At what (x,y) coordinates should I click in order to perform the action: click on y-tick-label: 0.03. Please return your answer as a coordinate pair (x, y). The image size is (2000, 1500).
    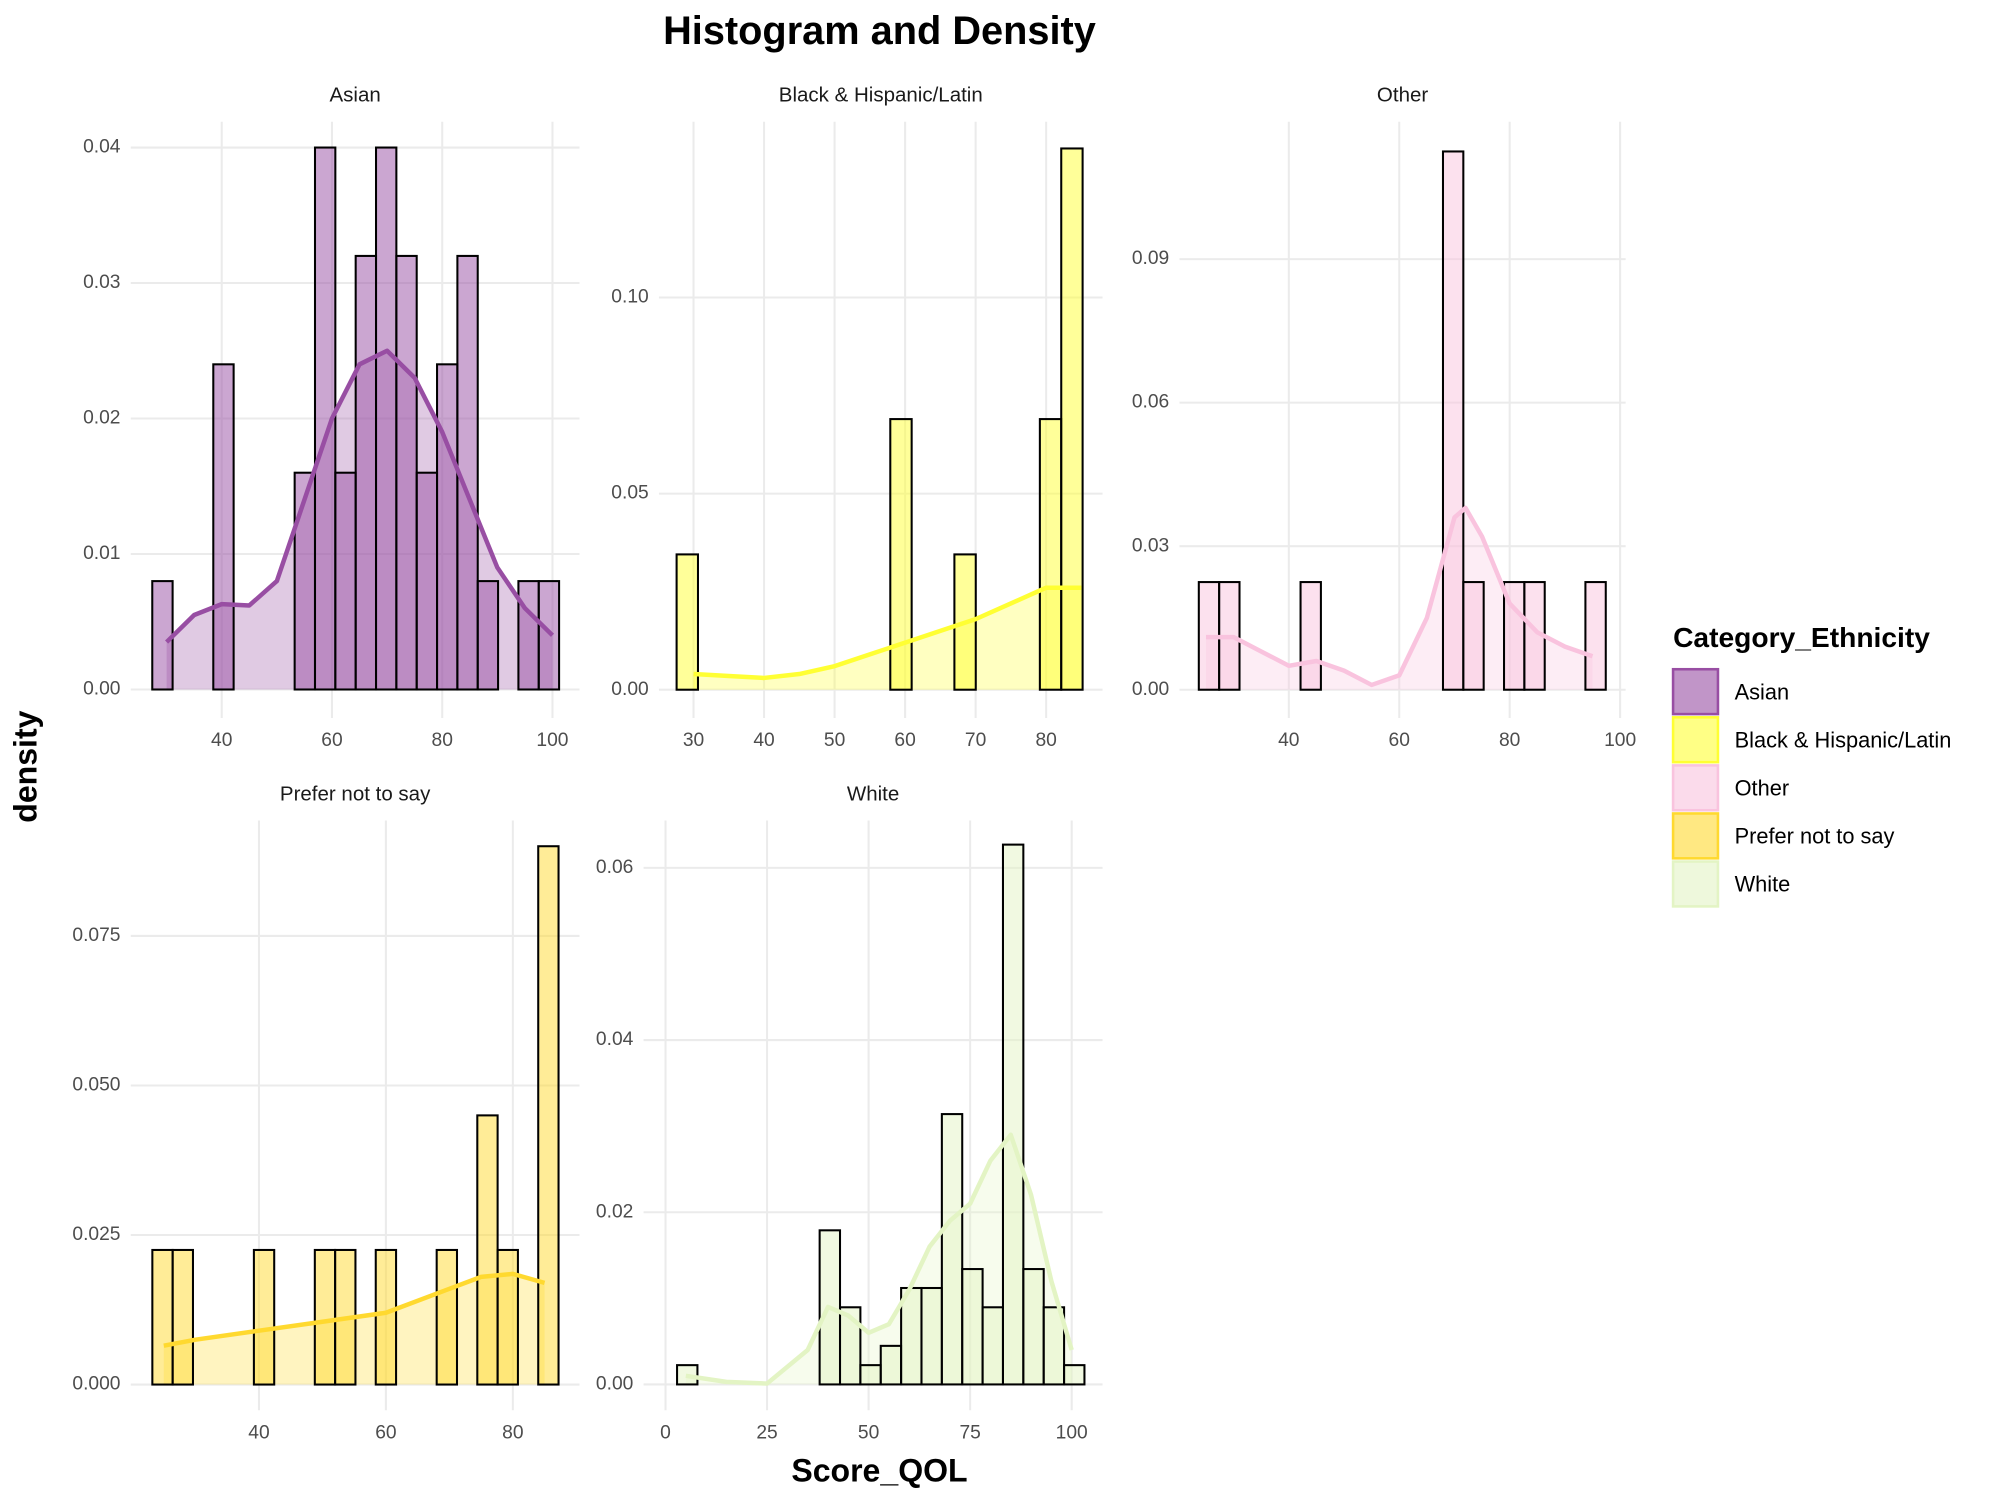
    Looking at the image, I should click on (1150, 545).